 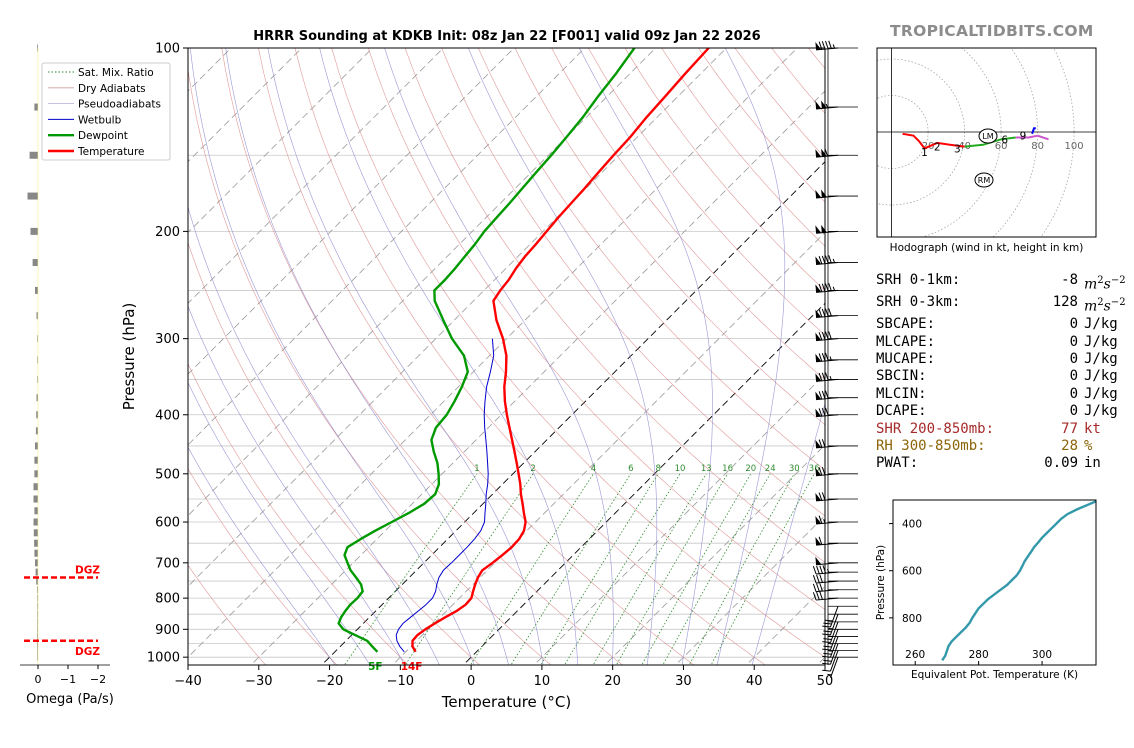 I want to click on y-tick-label: 400, so click(x=167, y=415).